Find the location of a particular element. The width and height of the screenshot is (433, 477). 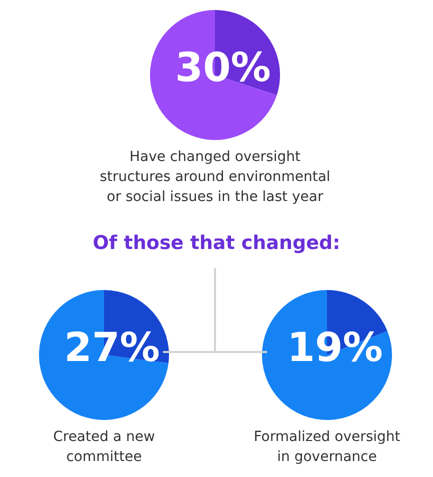

text: Of those that changed: is located at coordinates (217, 243).